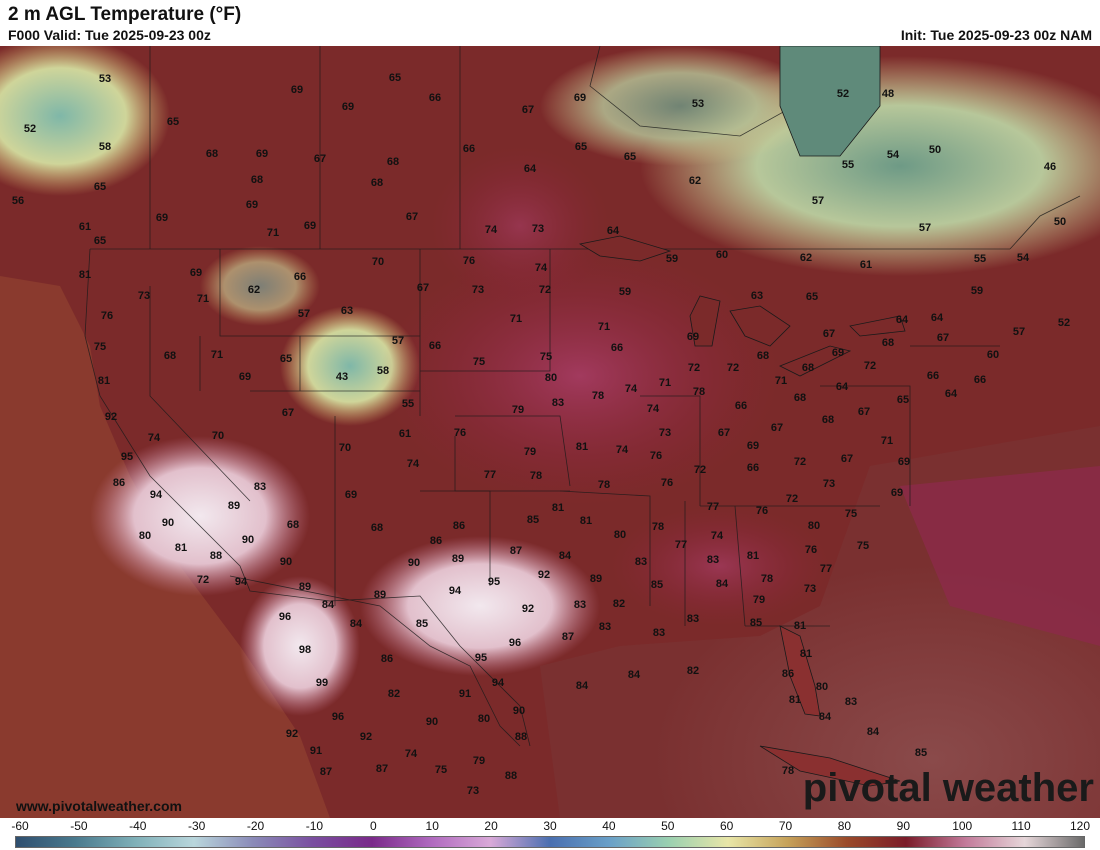  What do you see at coordinates (109, 35) in the screenshot?
I see `valid-time: F000 Valid: Tue 2025-09-23 00z` at bounding box center [109, 35].